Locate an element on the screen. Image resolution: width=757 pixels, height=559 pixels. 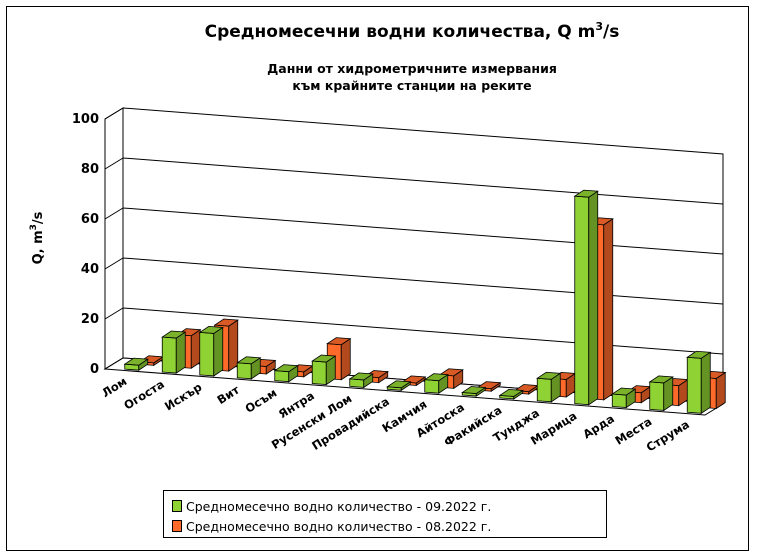
x-category-label: Осъм is located at coordinates (261, 401).